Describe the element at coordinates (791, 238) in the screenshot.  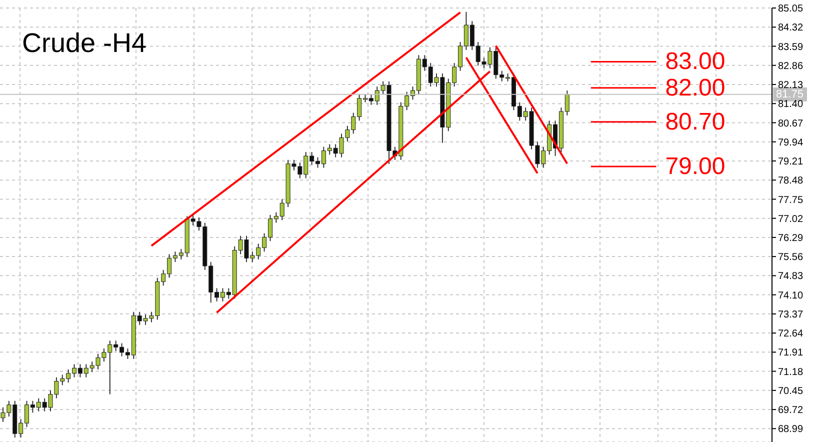
I see `y-tick-label: 76.29` at that location.